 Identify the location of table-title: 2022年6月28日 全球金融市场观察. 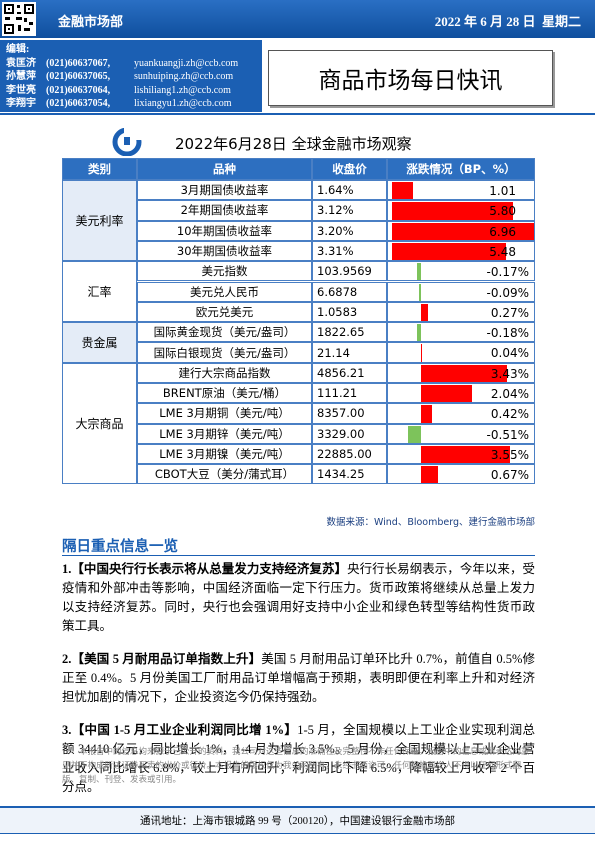
(293, 144).